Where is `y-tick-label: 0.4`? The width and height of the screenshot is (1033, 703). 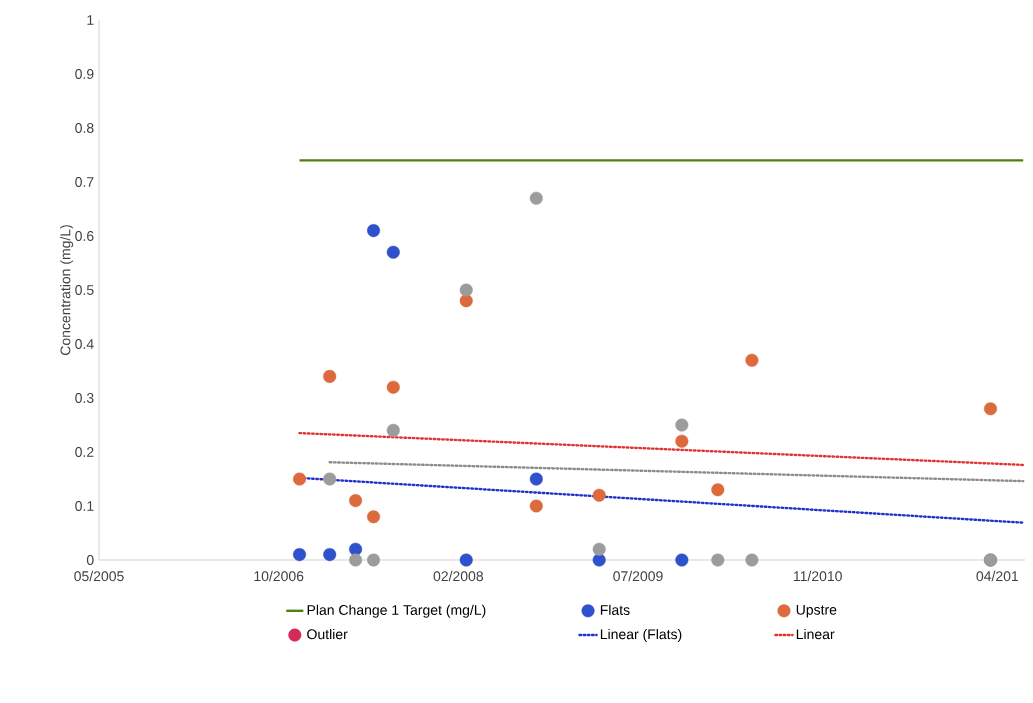 y-tick-label: 0.4 is located at coordinates (84, 344).